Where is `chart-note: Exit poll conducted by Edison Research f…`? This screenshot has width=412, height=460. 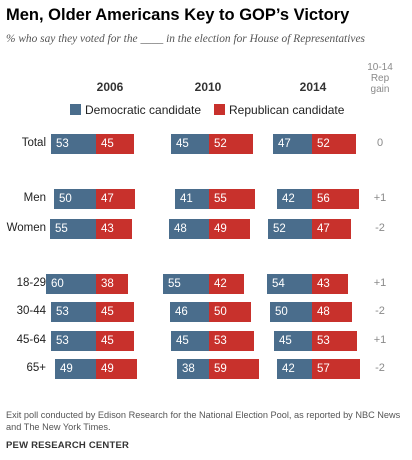
chart-note: Exit poll conducted by Edison Research f… is located at coordinates (203, 421).